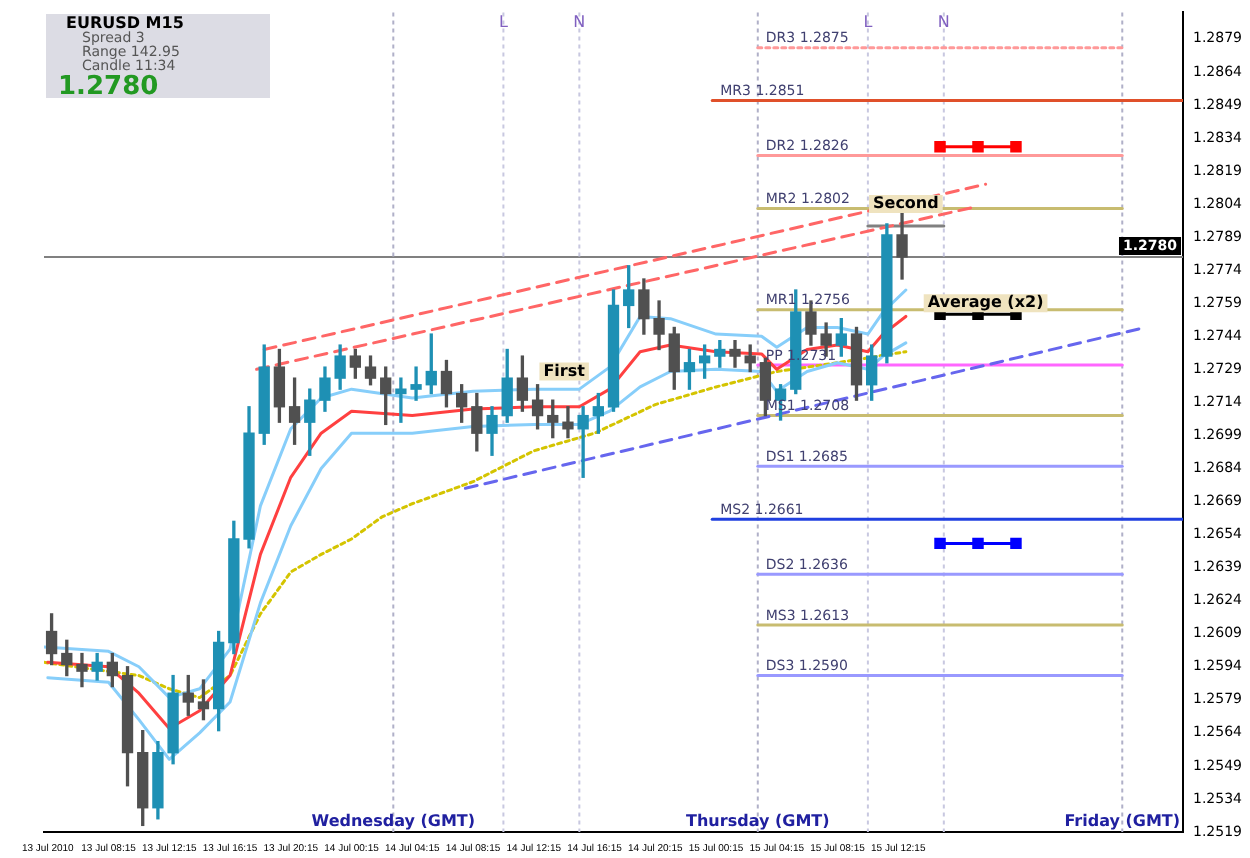  Describe the element at coordinates (906, 203) in the screenshot. I see `annotation: Second` at that location.